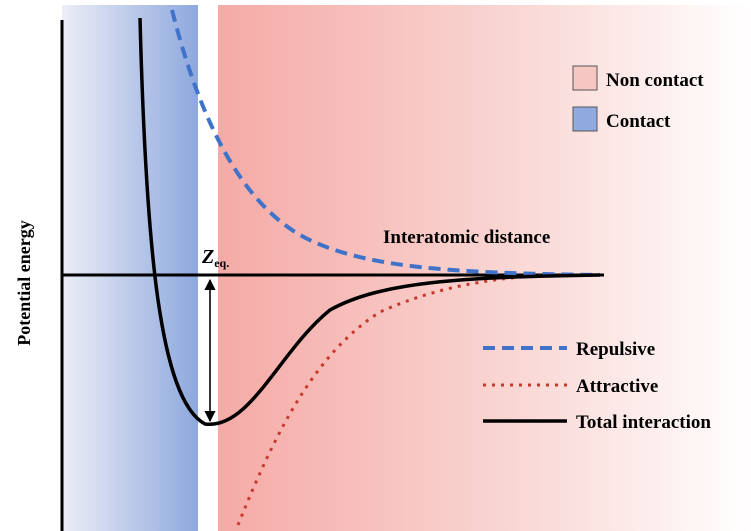  Describe the element at coordinates (643, 422) in the screenshot. I see `total-legend-label: Total interaction` at that location.